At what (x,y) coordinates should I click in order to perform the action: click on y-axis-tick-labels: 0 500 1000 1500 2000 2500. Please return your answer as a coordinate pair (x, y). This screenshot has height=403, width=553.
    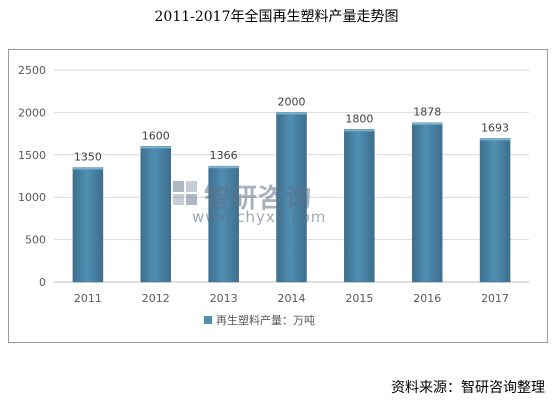
    Looking at the image, I should click on (32, 176).